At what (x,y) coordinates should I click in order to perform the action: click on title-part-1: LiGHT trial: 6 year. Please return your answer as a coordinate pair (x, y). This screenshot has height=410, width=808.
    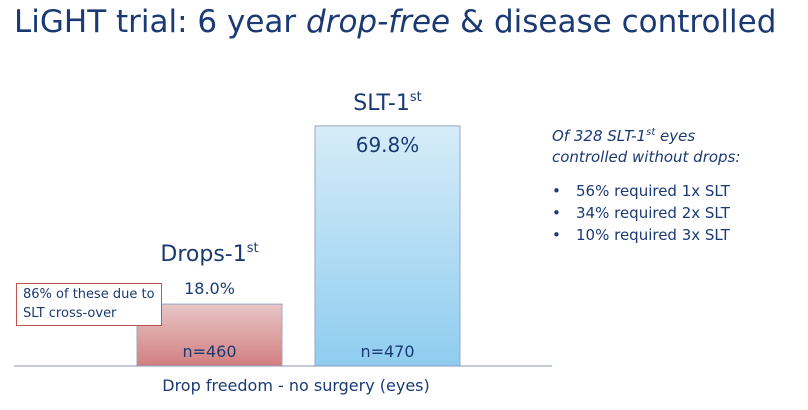
    Looking at the image, I should click on (160, 22).